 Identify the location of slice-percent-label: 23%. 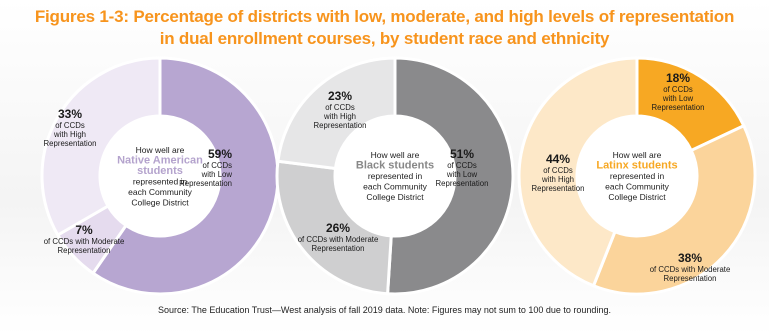
(340, 96).